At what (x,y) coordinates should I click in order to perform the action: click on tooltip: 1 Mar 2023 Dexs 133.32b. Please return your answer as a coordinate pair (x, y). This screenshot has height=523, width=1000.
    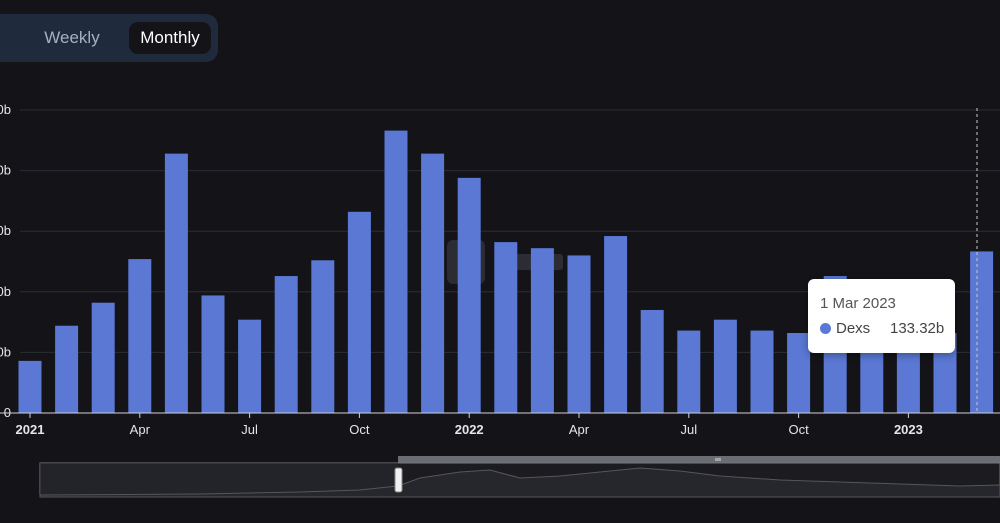
    Looking at the image, I should click on (881, 316).